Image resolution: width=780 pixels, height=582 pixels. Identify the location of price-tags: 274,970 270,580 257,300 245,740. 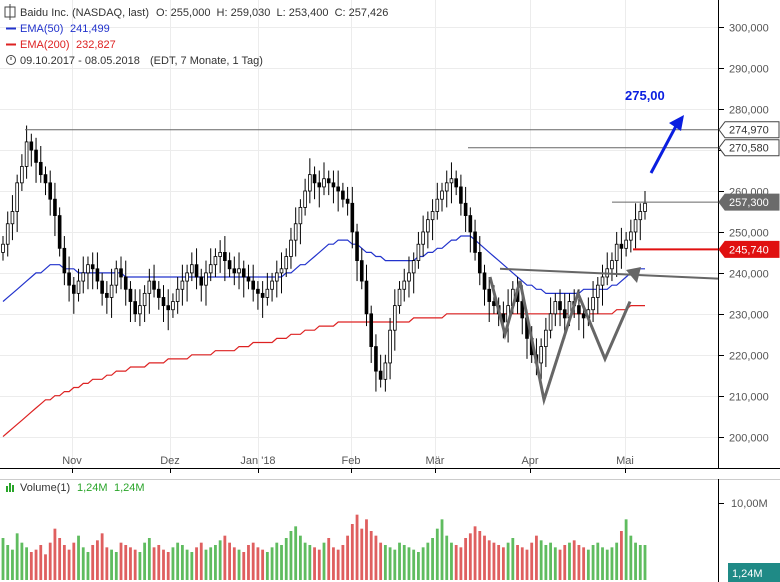
(749, 189).